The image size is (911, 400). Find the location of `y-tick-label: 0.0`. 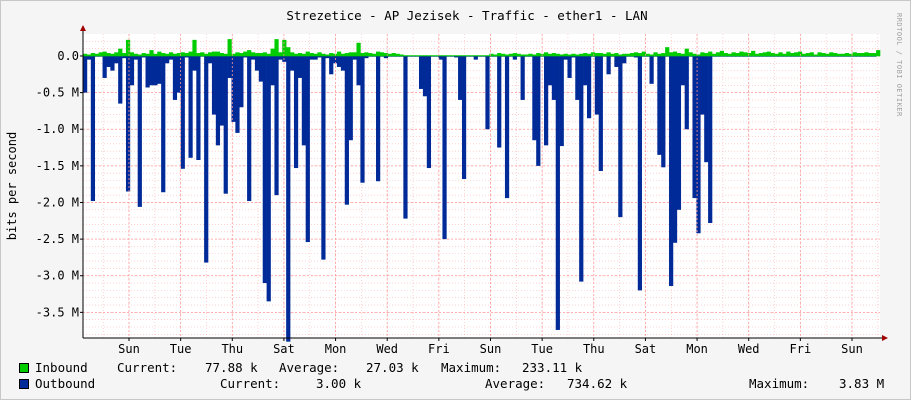

y-tick-label: 0.0 is located at coordinates (68, 56).